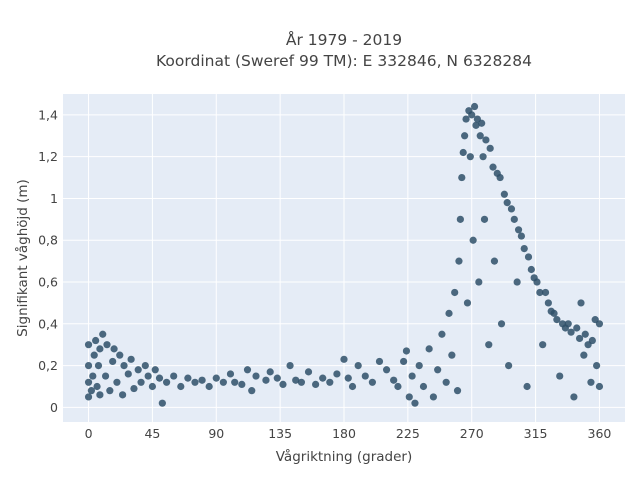 This screenshot has height=480, width=640. I want to click on x-tick-label: 315, so click(536, 433).